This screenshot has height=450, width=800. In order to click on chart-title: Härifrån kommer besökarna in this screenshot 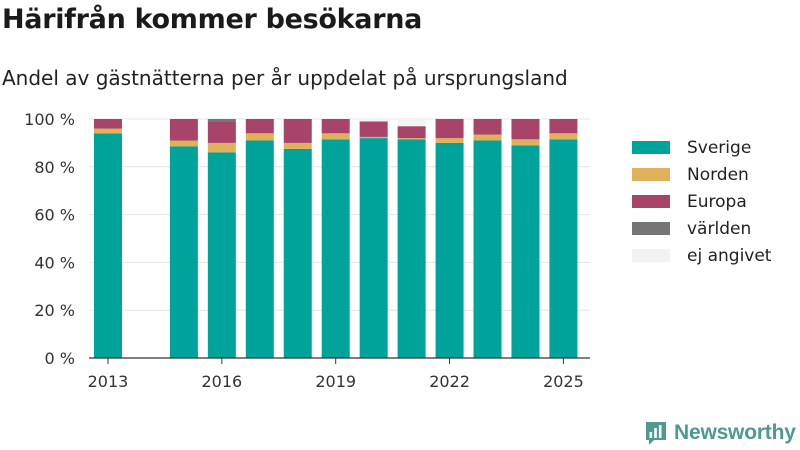, I will do `click(212, 19)`.